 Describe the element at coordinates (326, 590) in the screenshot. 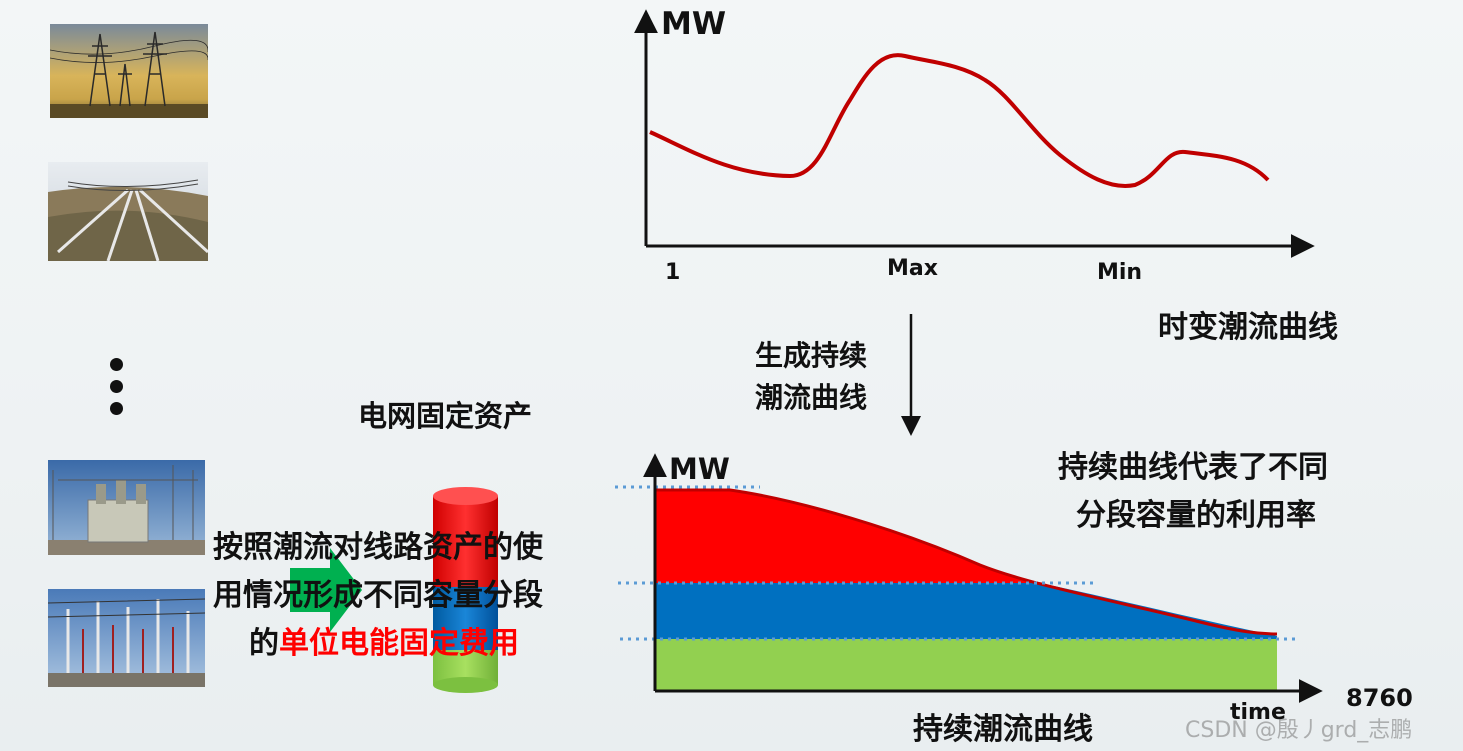

I see `green-arrow` at that location.